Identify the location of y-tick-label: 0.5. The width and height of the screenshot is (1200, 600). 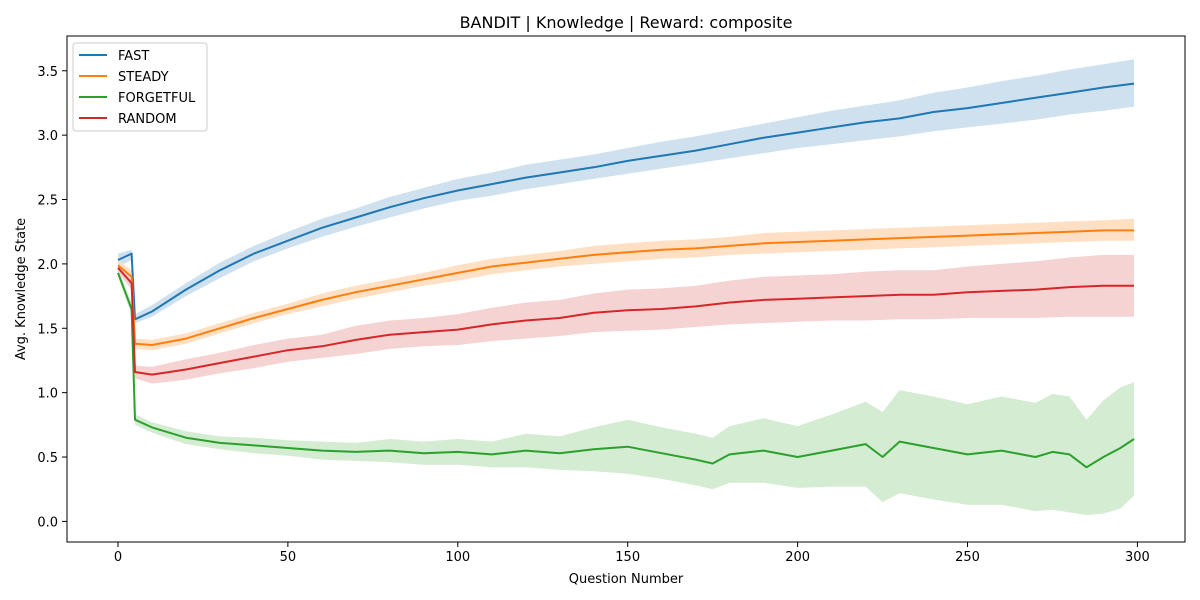
(47, 458).